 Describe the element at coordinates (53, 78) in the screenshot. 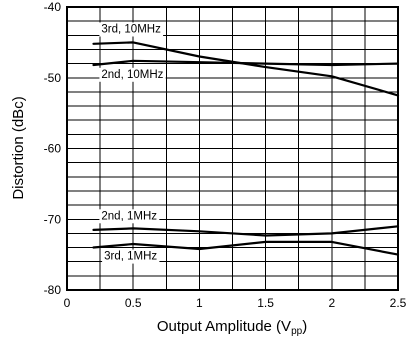

I see `y-tick-label: -50` at that location.